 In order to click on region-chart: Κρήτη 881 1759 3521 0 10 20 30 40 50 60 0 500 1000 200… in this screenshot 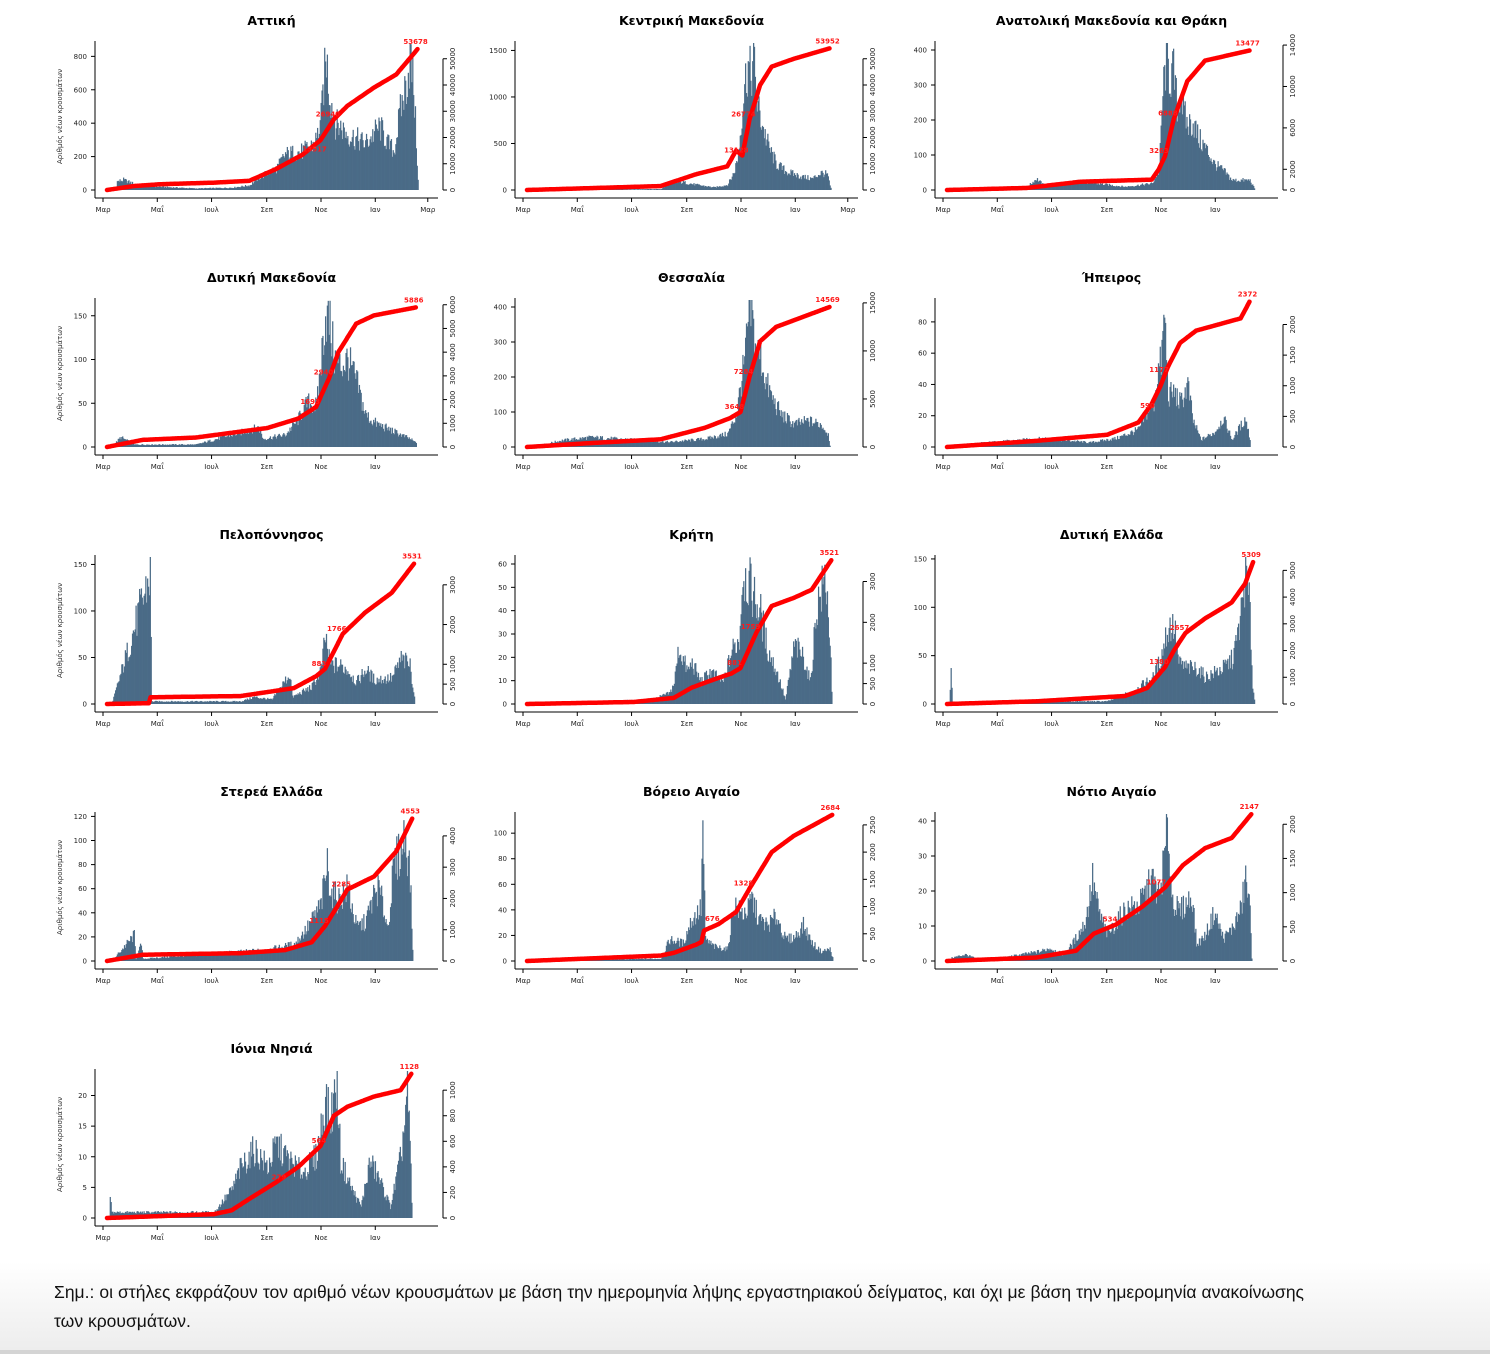, I will do `click(685, 649)`.